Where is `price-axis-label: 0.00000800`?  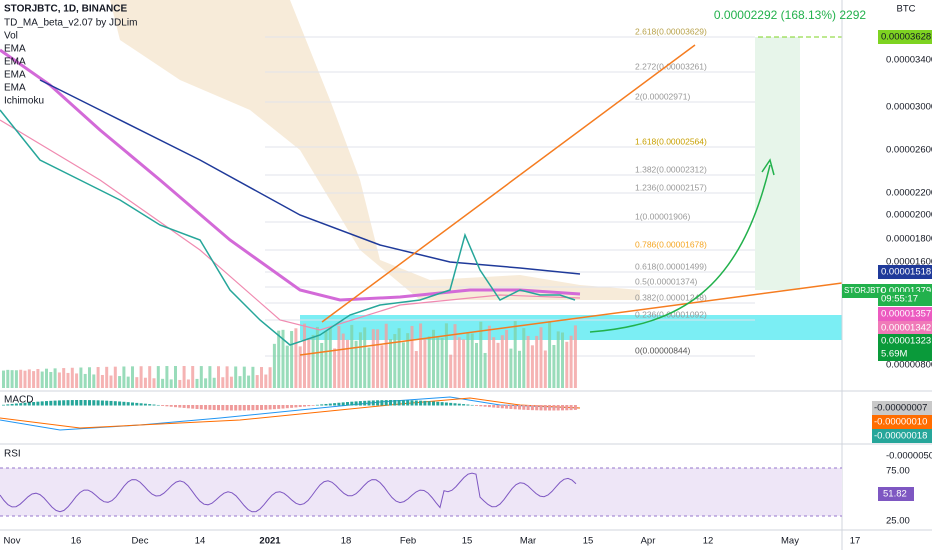 price-axis-label: 0.00000800 is located at coordinates (909, 365).